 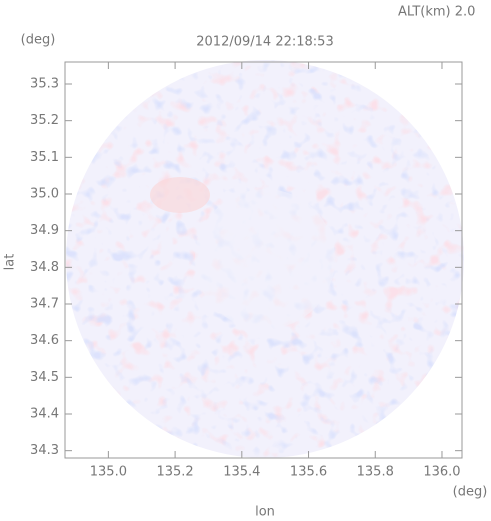 I want to click on x-tick-label: 135.2, so click(x=174, y=472).